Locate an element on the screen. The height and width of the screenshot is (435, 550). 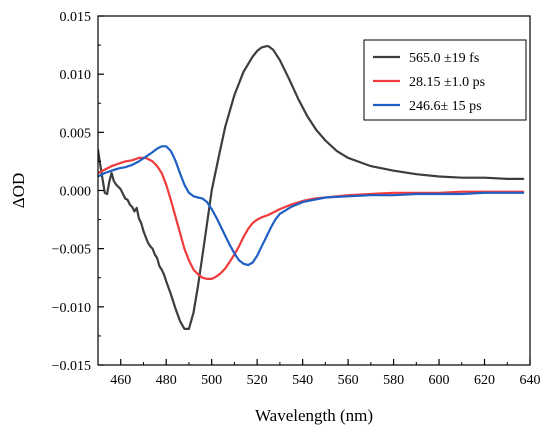
legend-label-3: 246.6± 15 ps is located at coordinates (445, 106).